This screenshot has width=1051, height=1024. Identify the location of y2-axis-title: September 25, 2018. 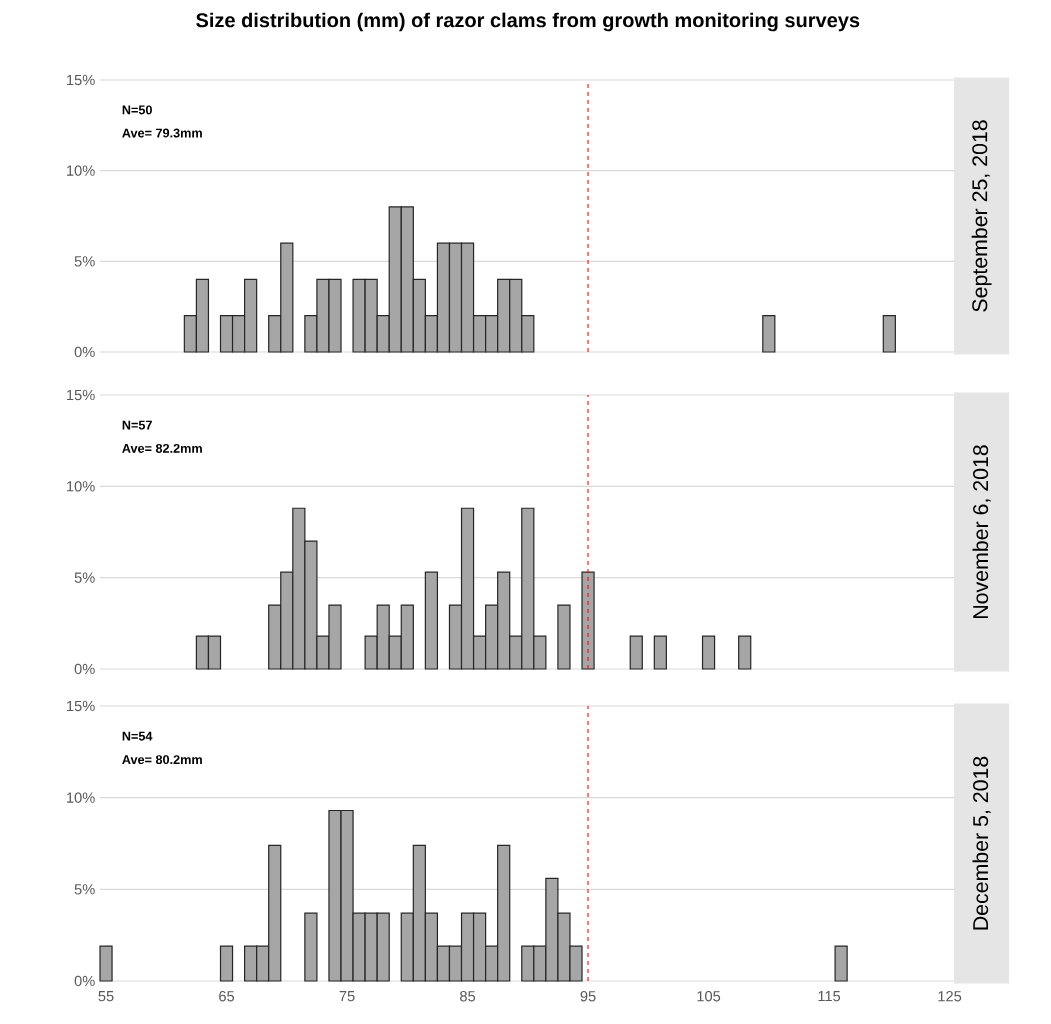
(981, 216).